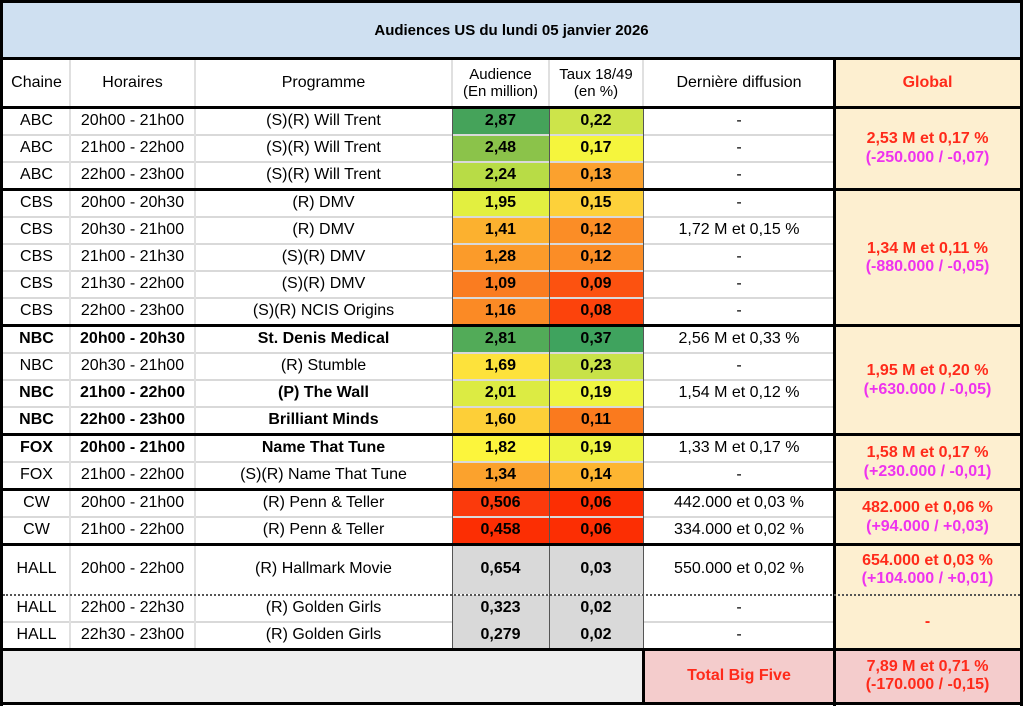 Image resolution: width=1023 pixels, height=706 pixels. I want to click on cell-audience: 0,279, so click(500, 635).